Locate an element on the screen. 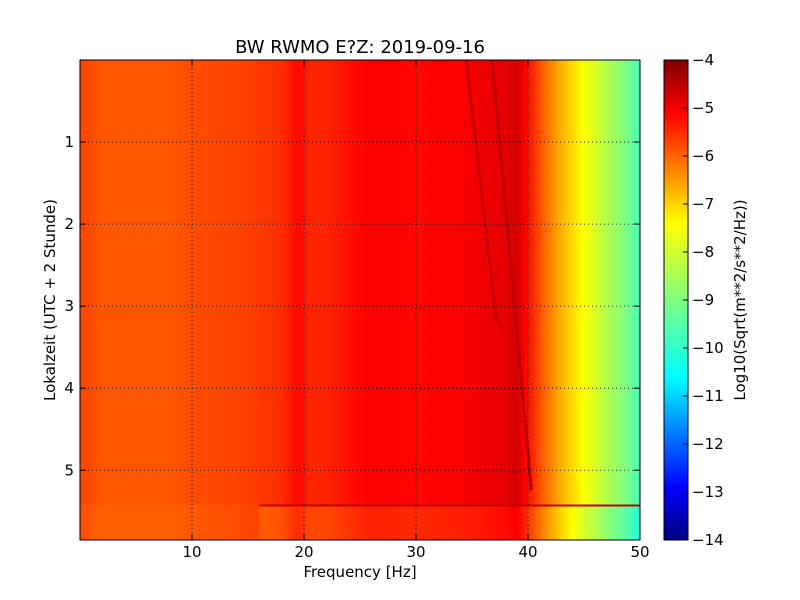  colorbar-label: Log10(Sqrt(m**2/s**2/Hz)) is located at coordinates (740, 299).